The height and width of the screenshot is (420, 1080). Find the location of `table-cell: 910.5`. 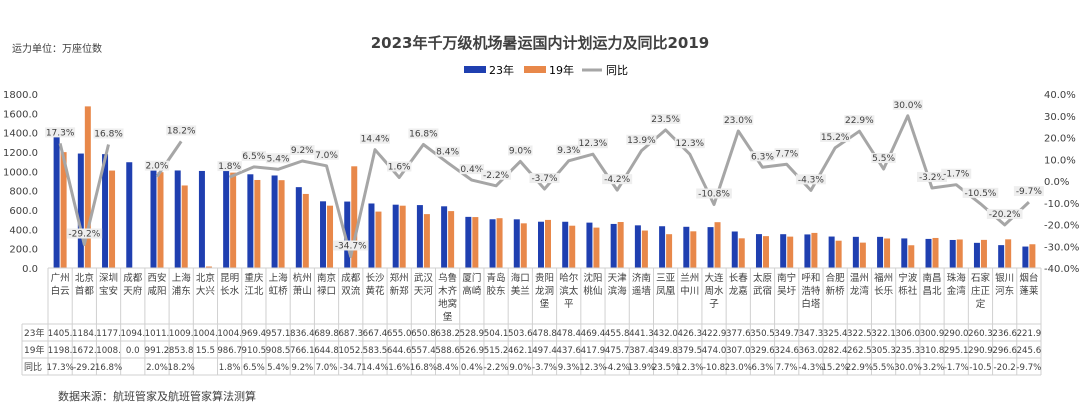

table-cell: 910.5 is located at coordinates (254, 351).